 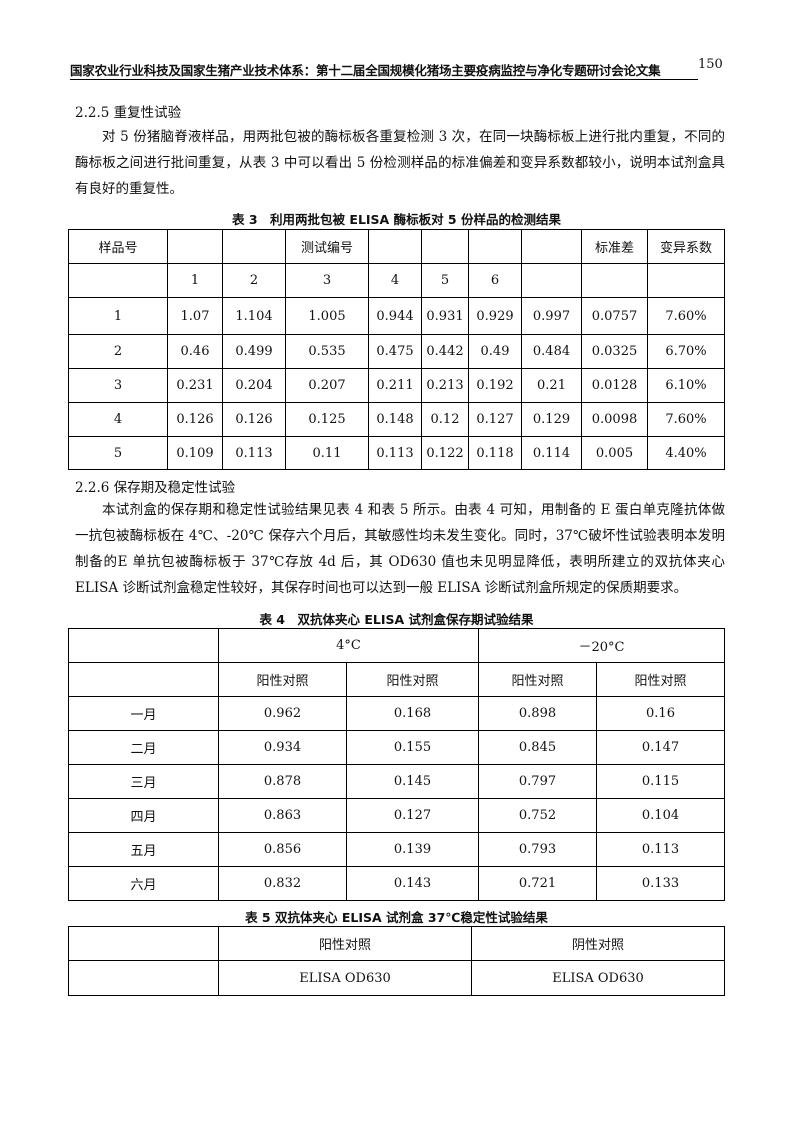 I want to click on table-cell: 0.944, so click(x=395, y=316).